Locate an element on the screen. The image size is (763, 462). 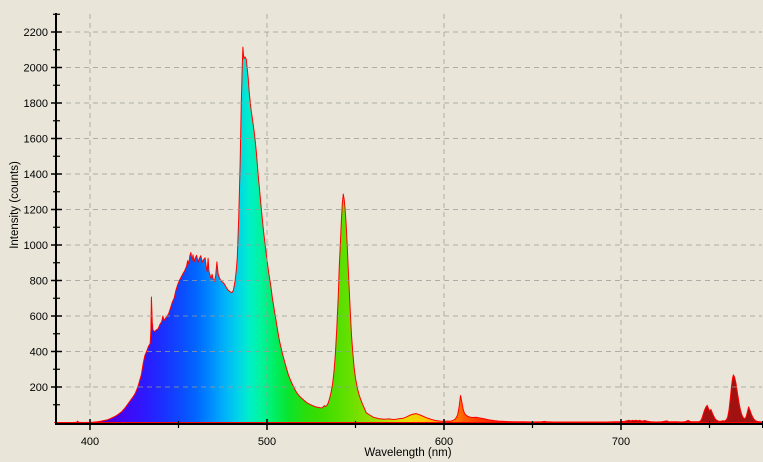
x-axis-title: Wavelength (nm) is located at coordinates (407, 453).